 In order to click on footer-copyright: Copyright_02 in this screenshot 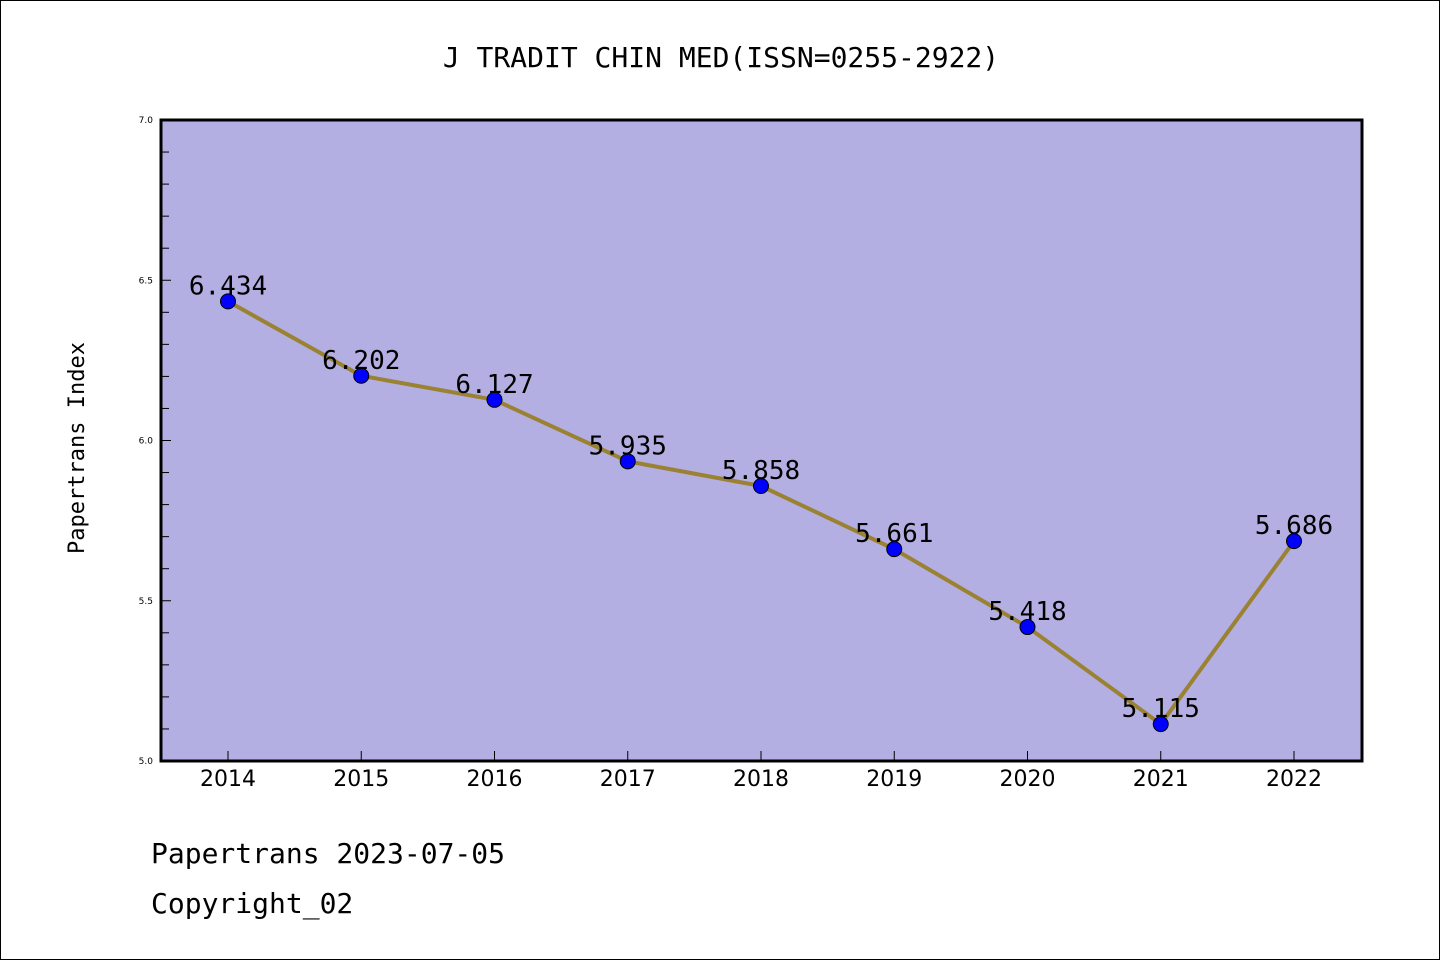, I will do `click(252, 903)`.